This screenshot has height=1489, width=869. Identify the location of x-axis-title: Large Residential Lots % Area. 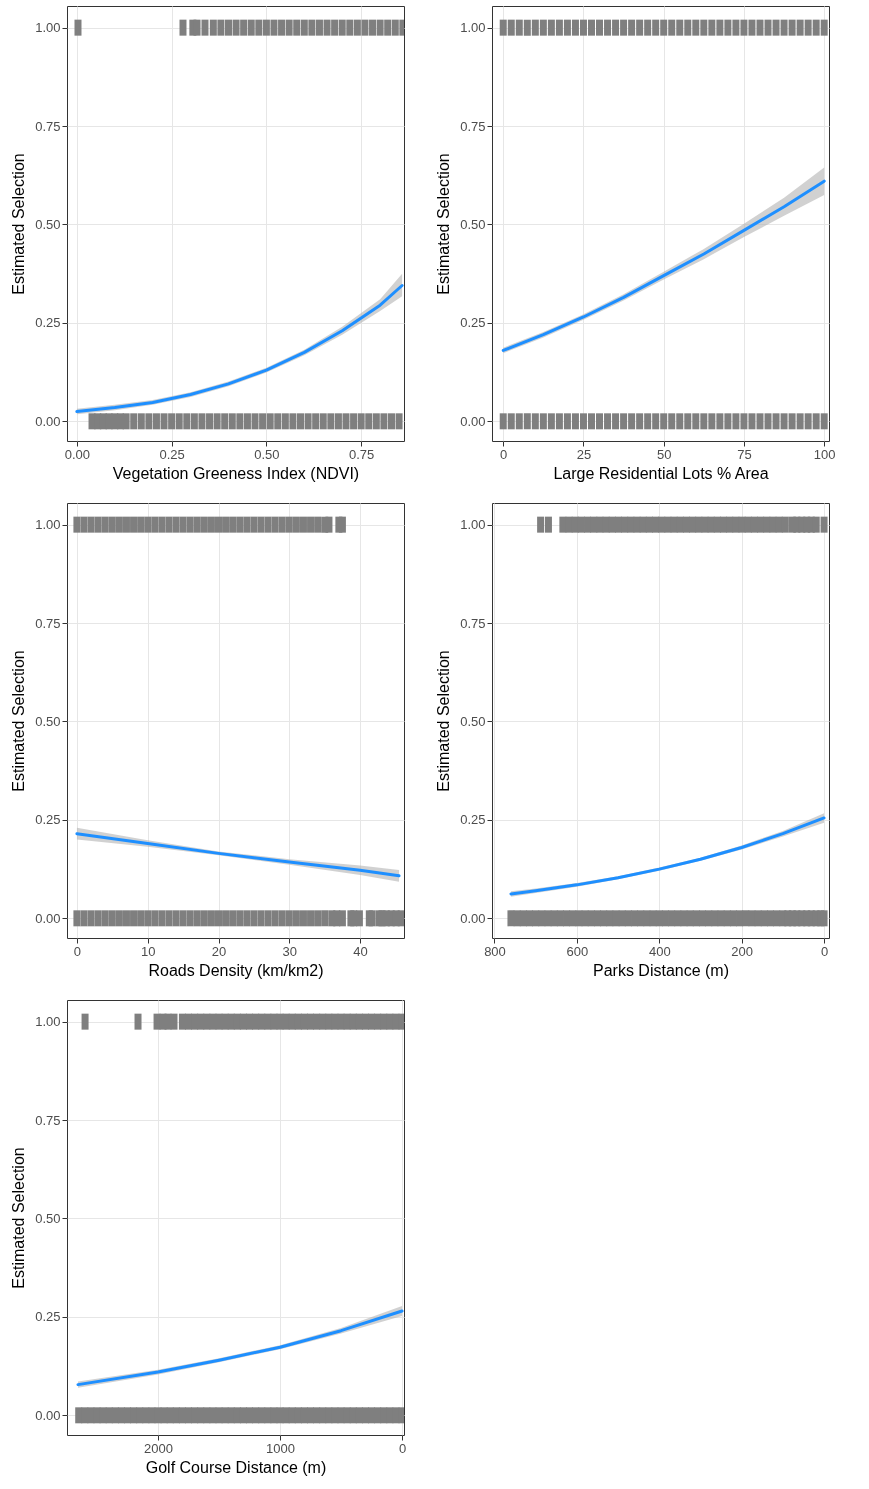
(661, 473).